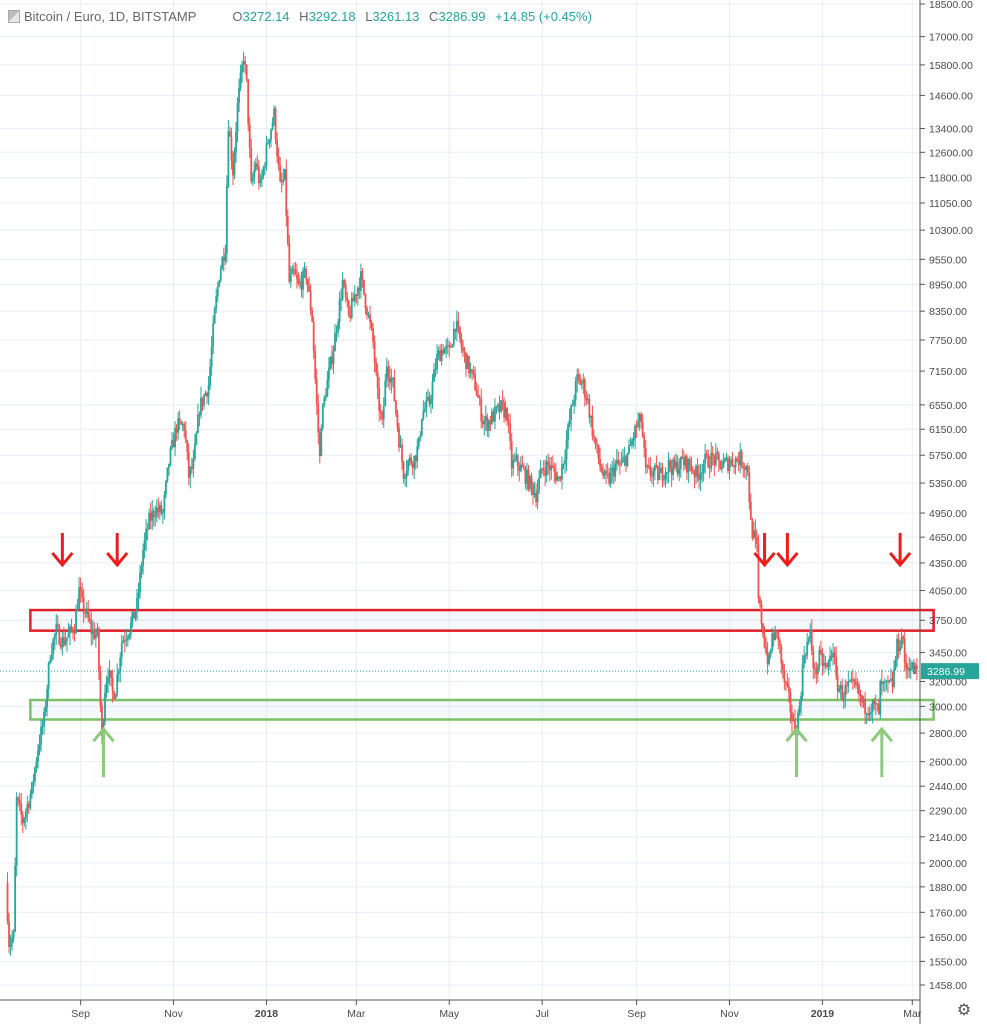 The width and height of the screenshot is (987, 1029). I want to click on x-tick-label: Nov, so click(729, 1014).